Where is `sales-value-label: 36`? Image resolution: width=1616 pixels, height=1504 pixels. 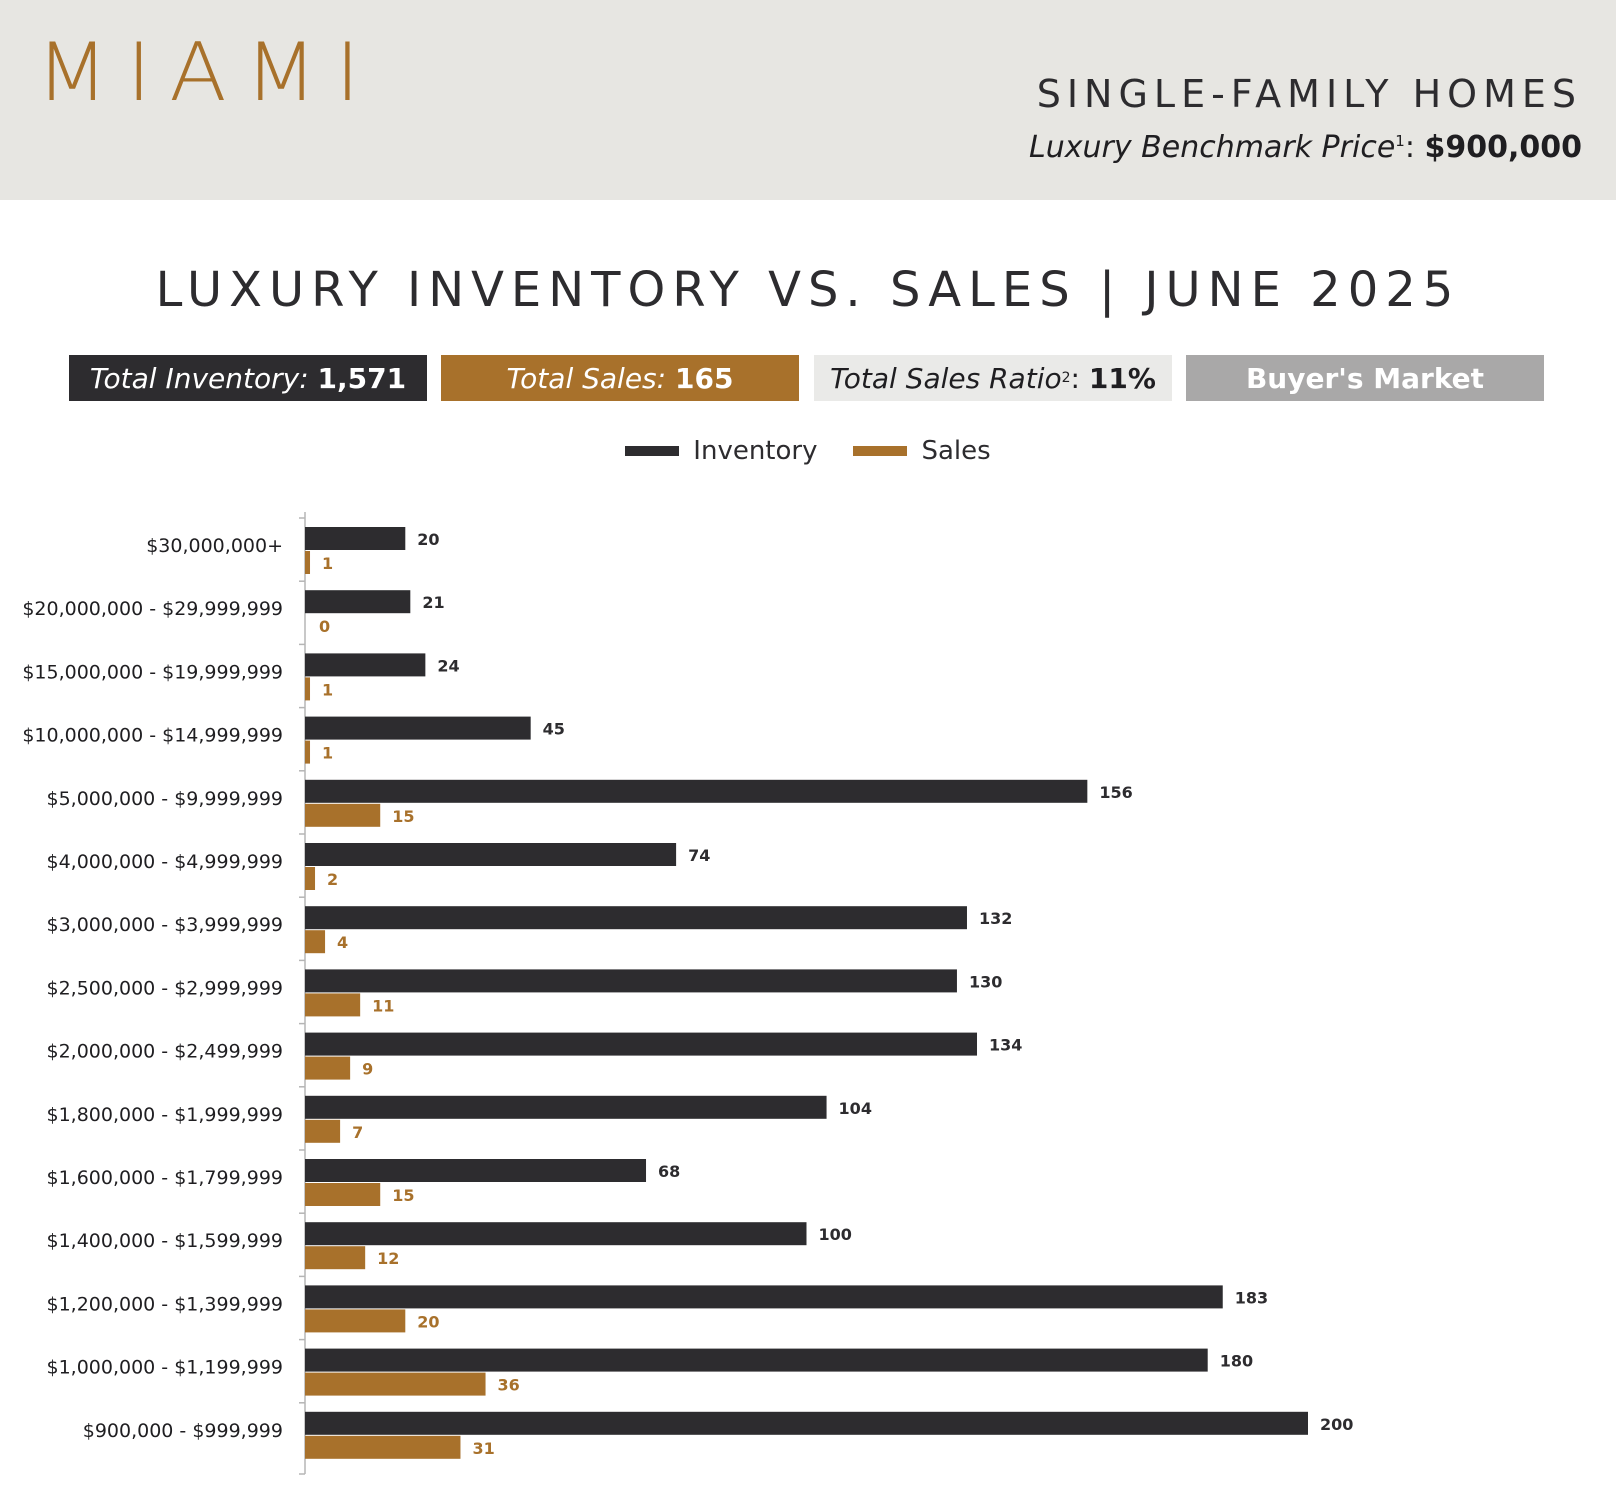 sales-value-label: 36 is located at coordinates (509, 1385).